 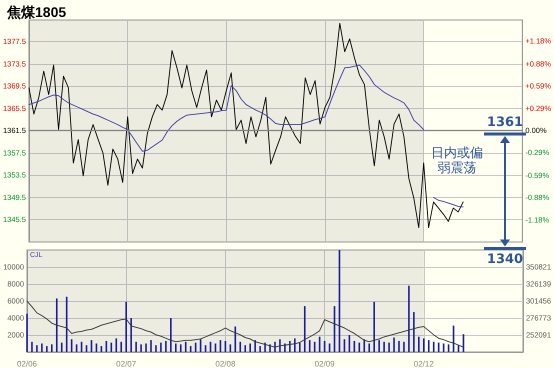 I want to click on x-tick-label: 02/08, so click(x=225, y=364).